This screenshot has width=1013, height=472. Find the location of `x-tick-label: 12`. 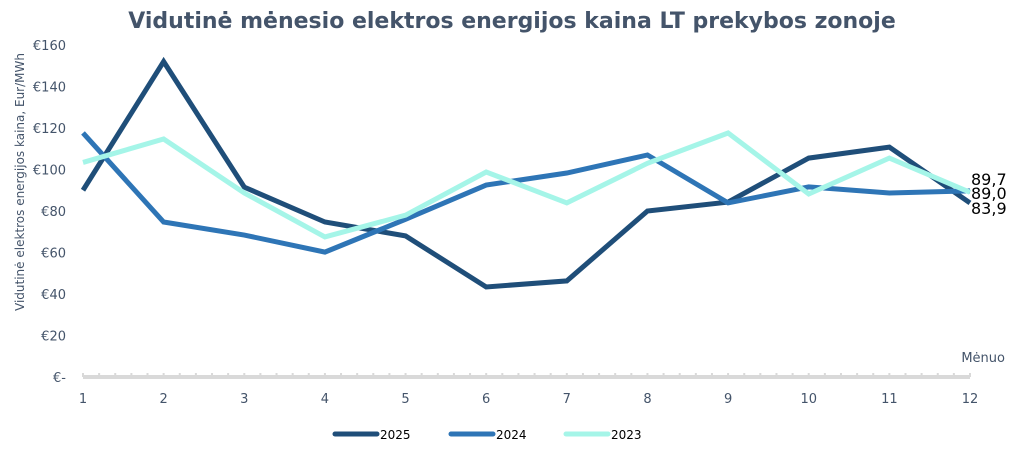

x-tick-label: 12 is located at coordinates (970, 399).